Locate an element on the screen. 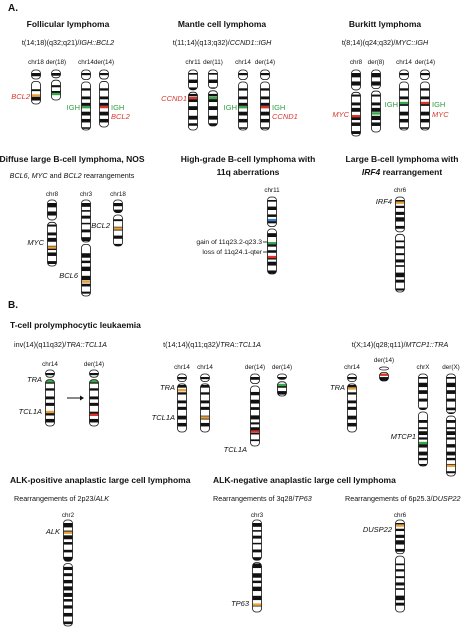  gene-label: IGH is located at coordinates (278, 107).